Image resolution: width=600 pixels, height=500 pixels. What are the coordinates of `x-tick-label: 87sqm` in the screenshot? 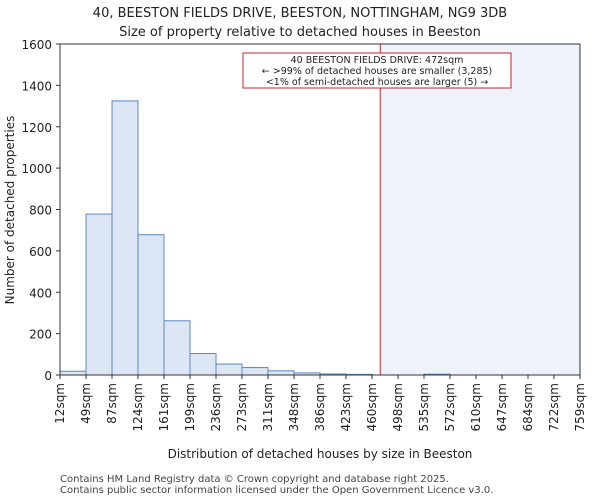 It's located at (112, 403).